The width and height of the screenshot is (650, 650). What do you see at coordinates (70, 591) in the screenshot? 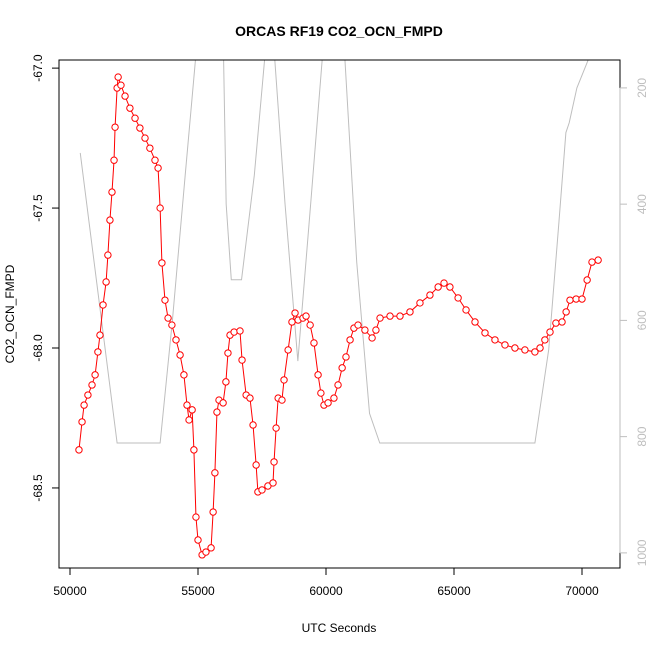
I see `x-tick-label: 50000` at bounding box center [70, 591].